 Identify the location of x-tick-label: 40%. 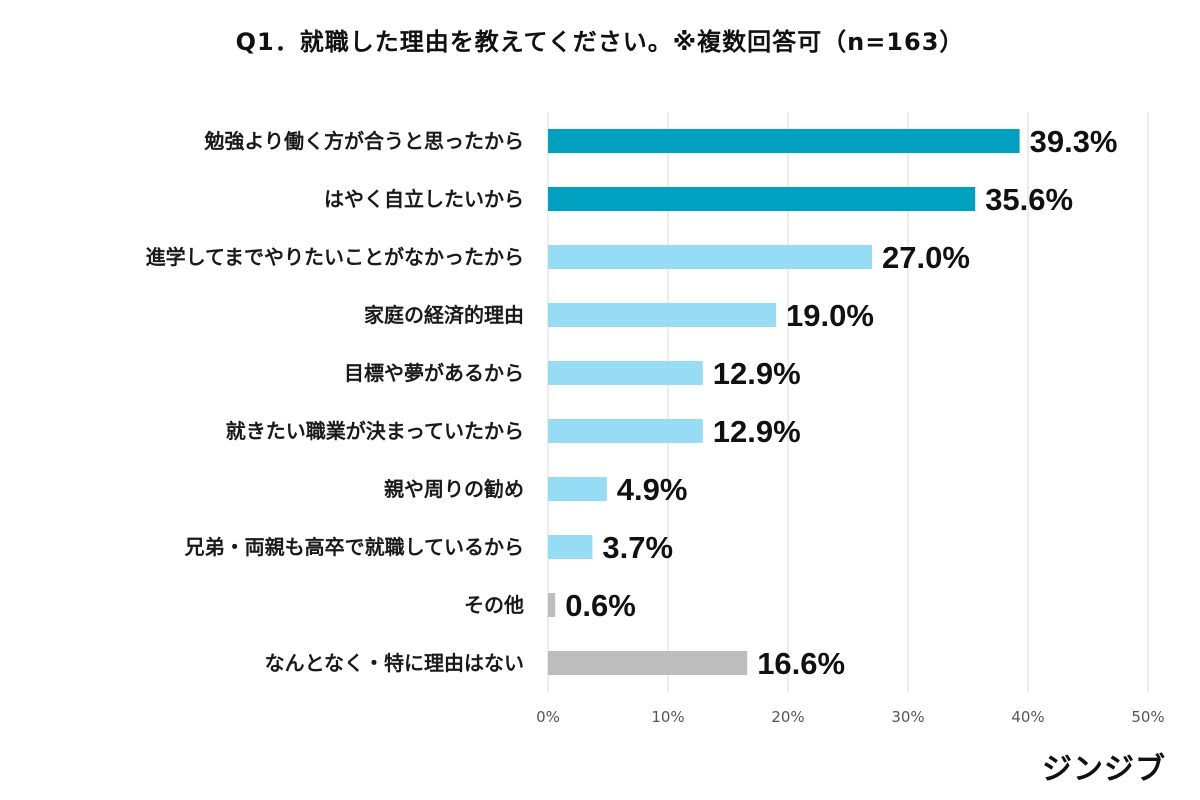
(1027, 717).